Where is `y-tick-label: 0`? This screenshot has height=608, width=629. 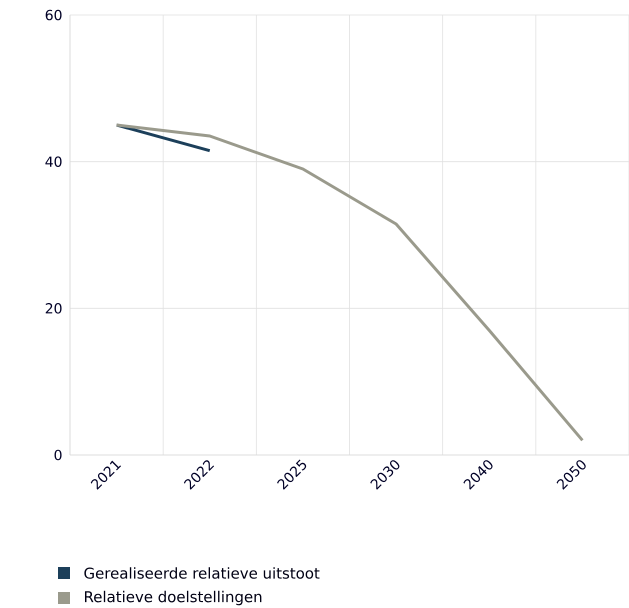 y-tick-label: 0 is located at coordinates (58, 455).